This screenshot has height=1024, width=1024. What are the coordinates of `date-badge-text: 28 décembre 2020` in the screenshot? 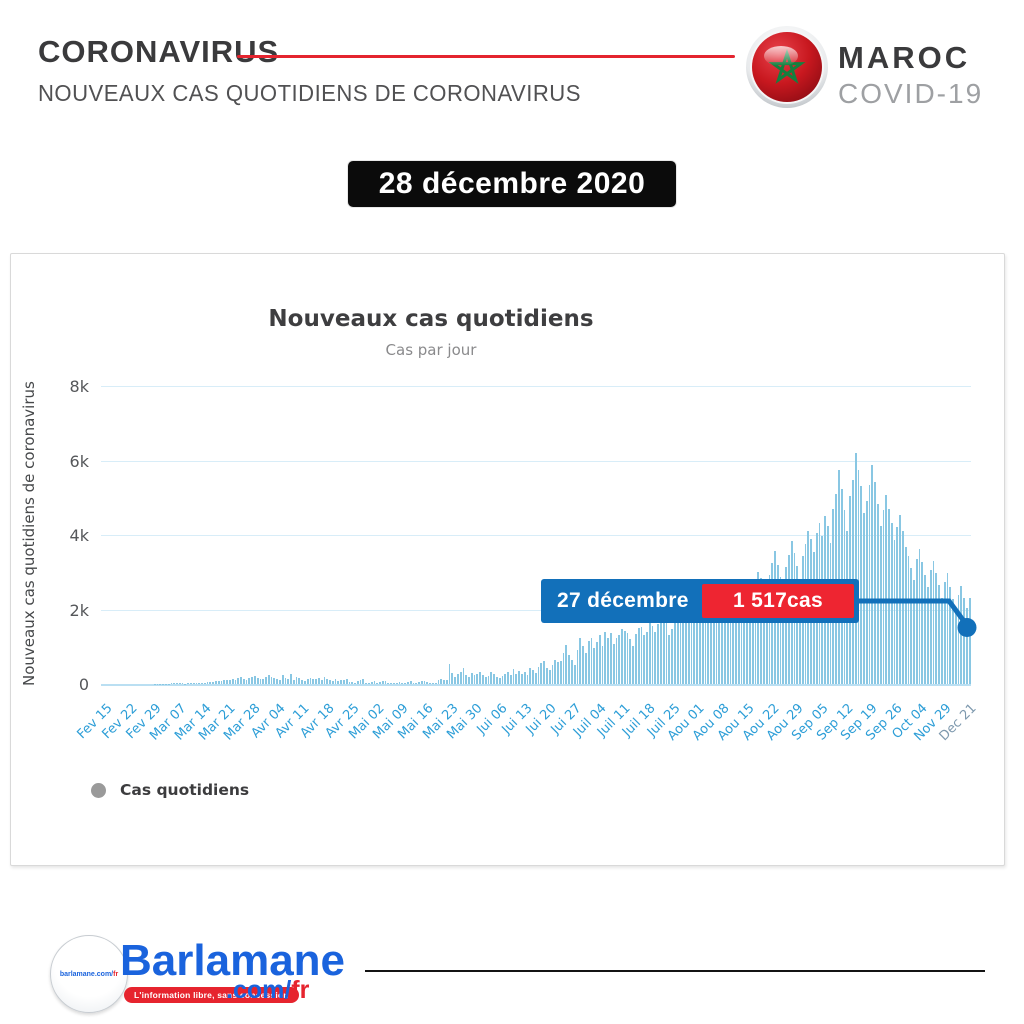 It's located at (512, 183).